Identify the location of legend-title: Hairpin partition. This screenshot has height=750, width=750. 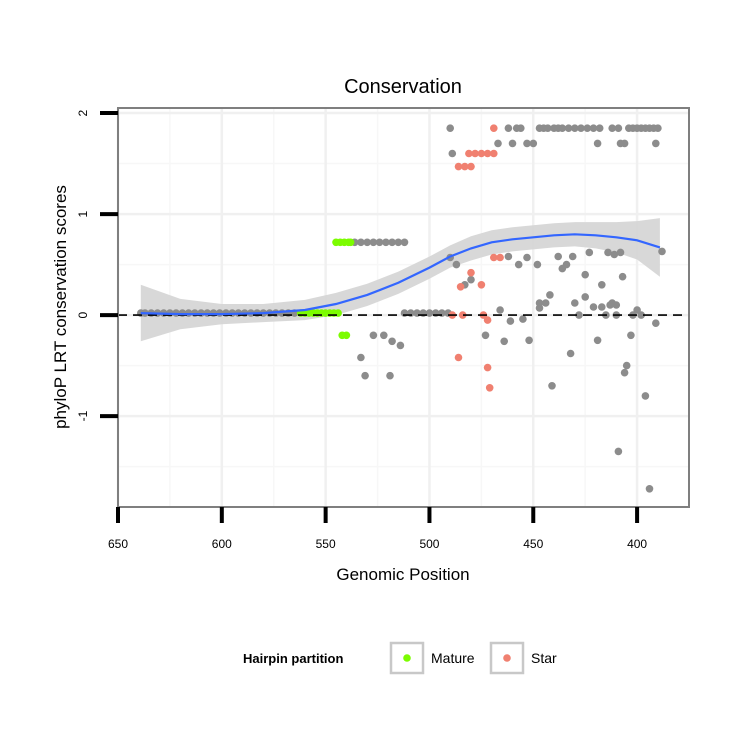
(293, 658).